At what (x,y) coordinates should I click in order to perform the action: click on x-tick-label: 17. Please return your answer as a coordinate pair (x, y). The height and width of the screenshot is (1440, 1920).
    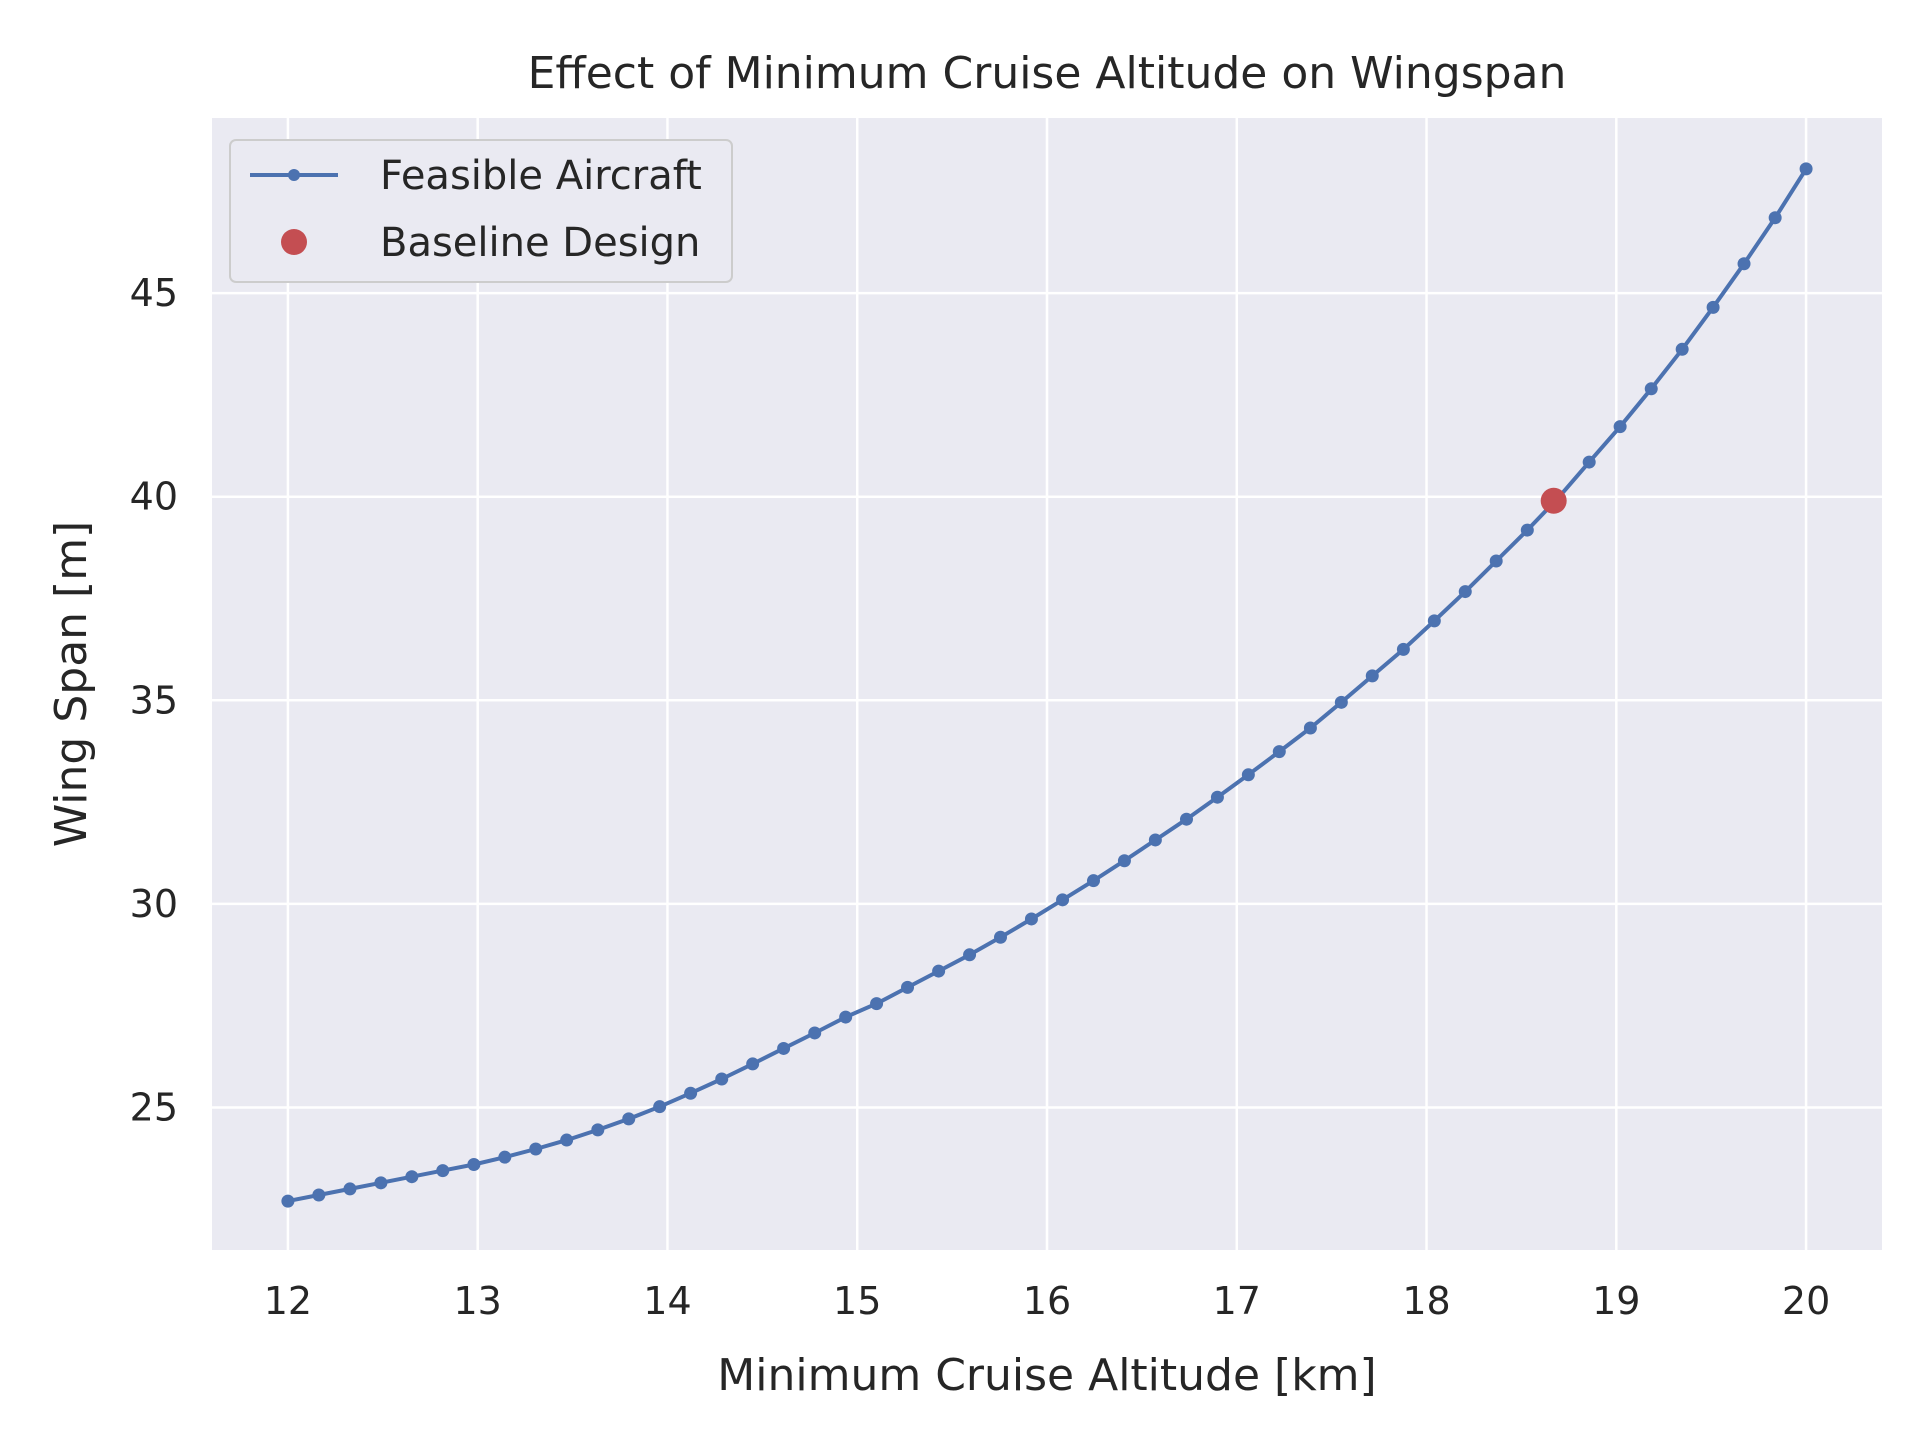
    Looking at the image, I should click on (1237, 1301).